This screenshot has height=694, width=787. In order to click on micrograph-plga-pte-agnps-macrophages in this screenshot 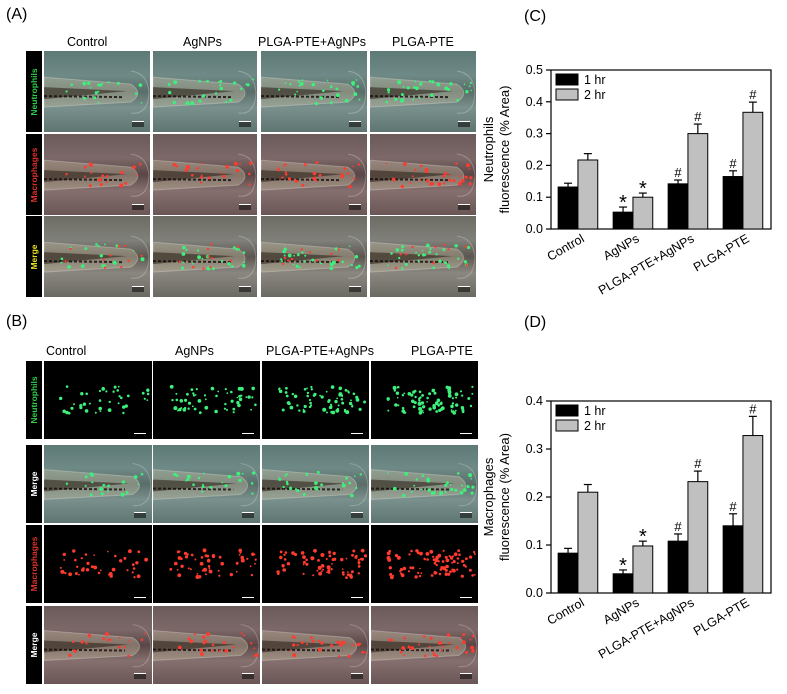, I will do `click(315, 564)`.